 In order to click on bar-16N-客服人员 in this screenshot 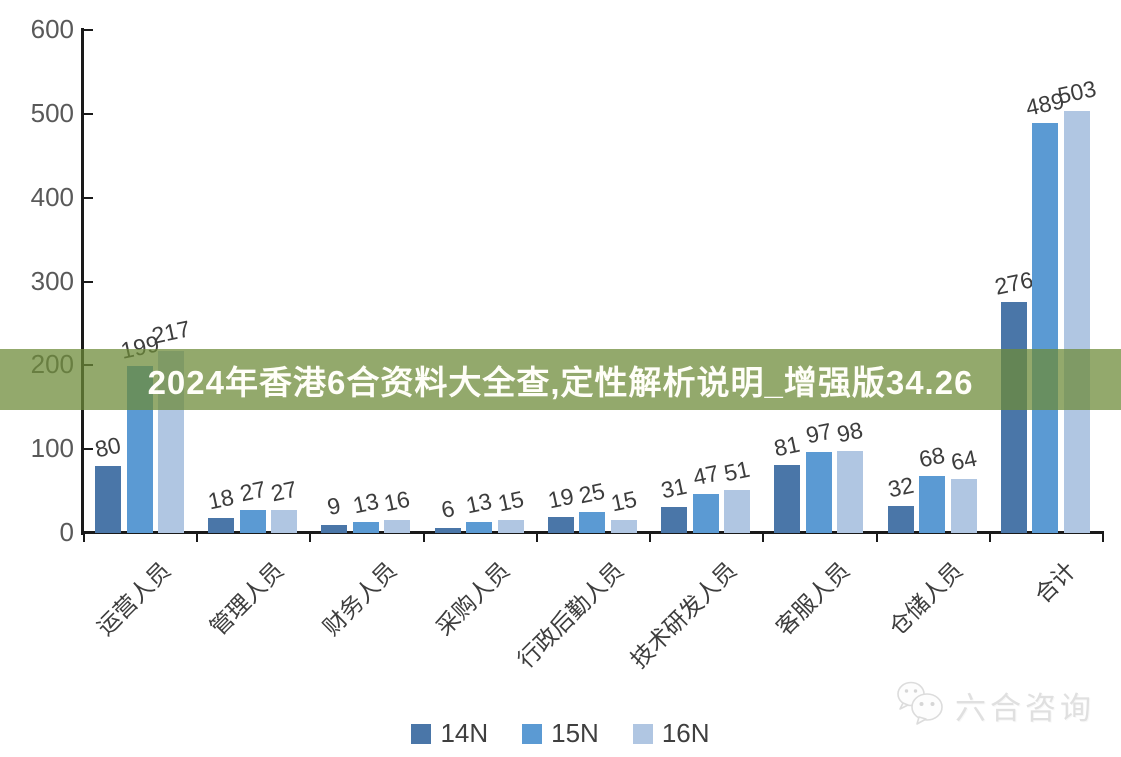, I will do `click(850, 491)`.